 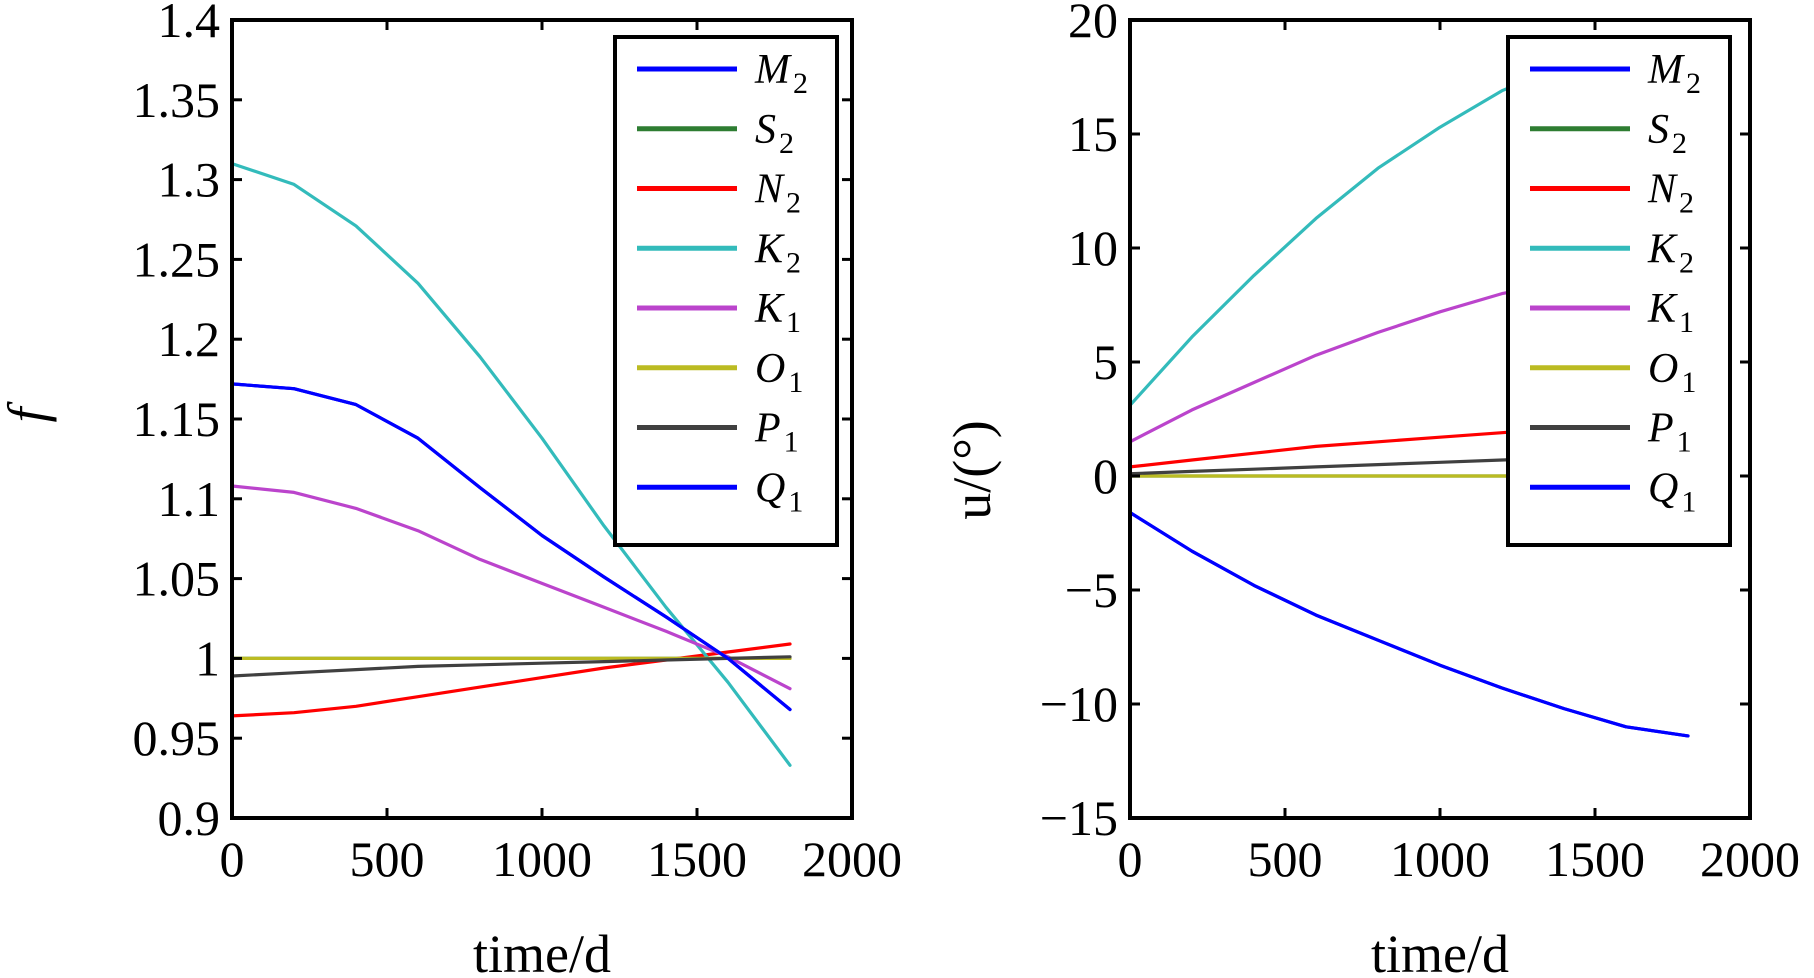 What do you see at coordinates (1093, 134) in the screenshot?
I see `y-tick-label: 15` at bounding box center [1093, 134].